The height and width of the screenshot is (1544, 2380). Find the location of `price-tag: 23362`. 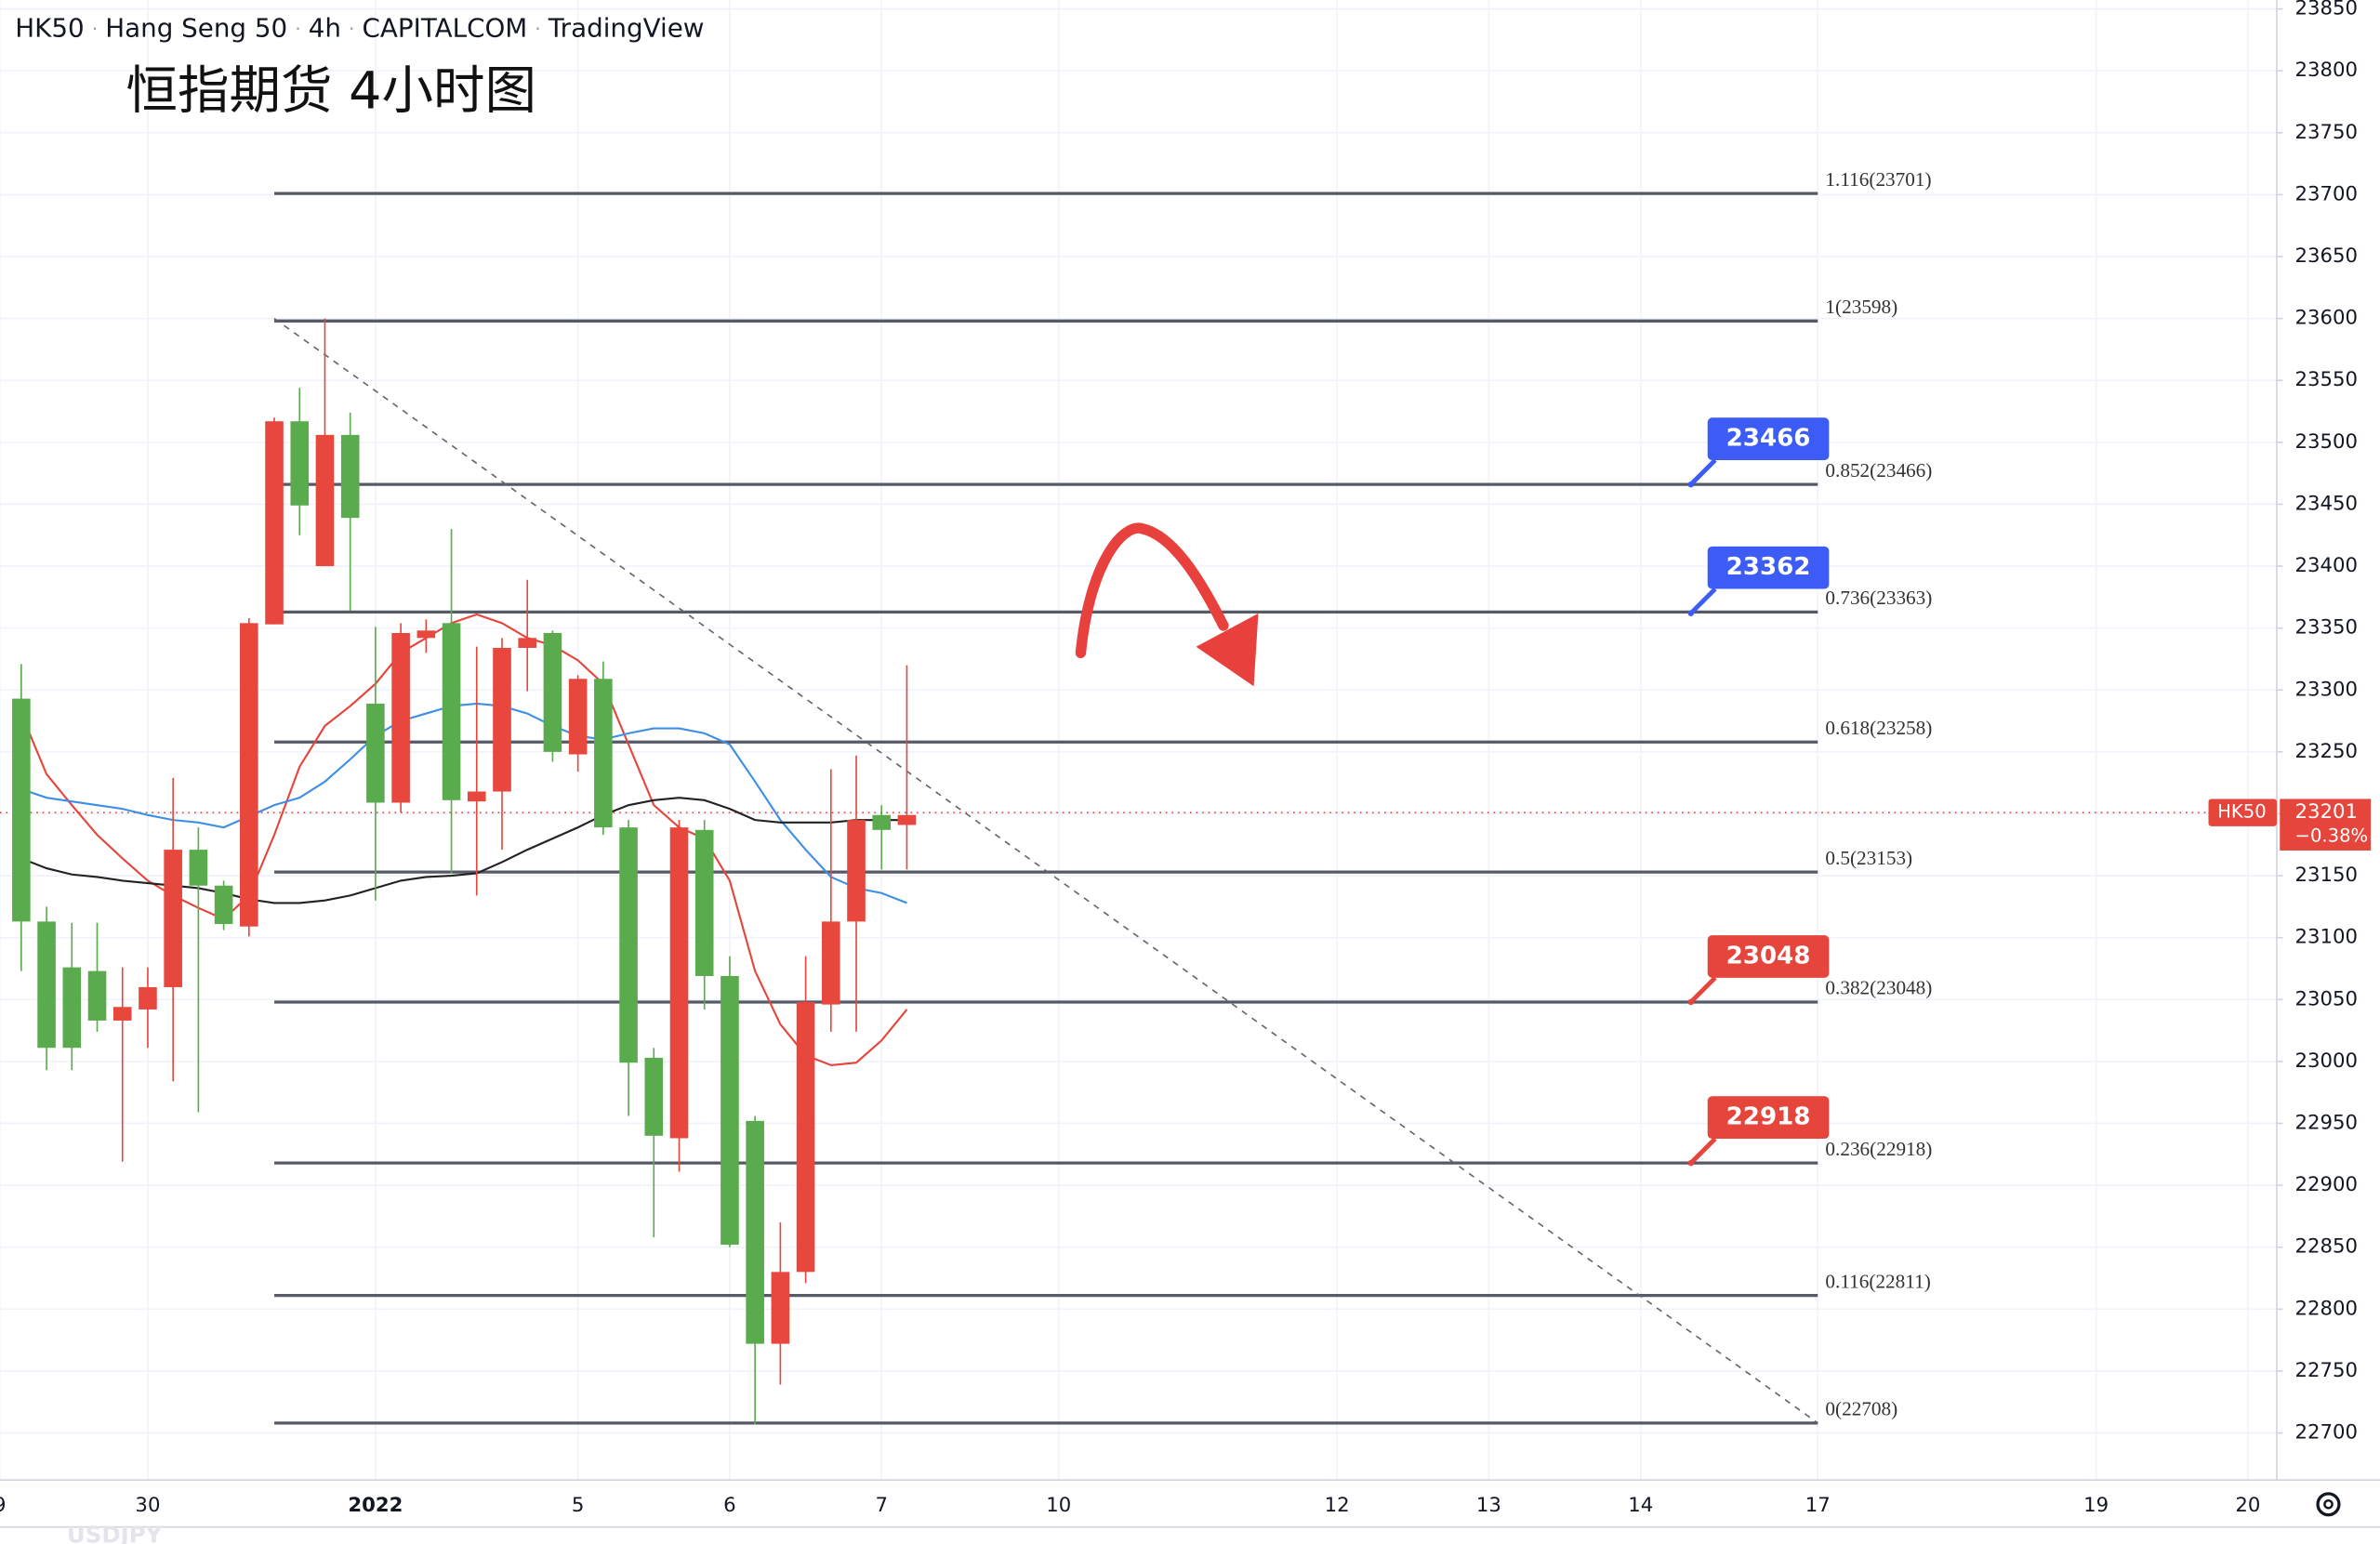

price-tag: 23362 is located at coordinates (1758, 581).